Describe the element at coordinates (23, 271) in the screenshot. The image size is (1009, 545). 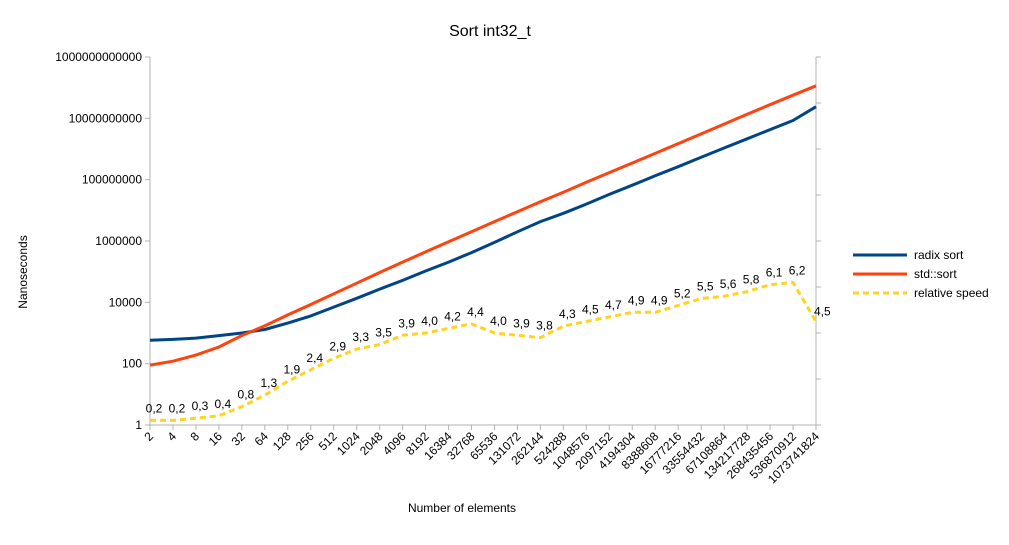
I see `y-axis-title: Nanoseconds` at that location.